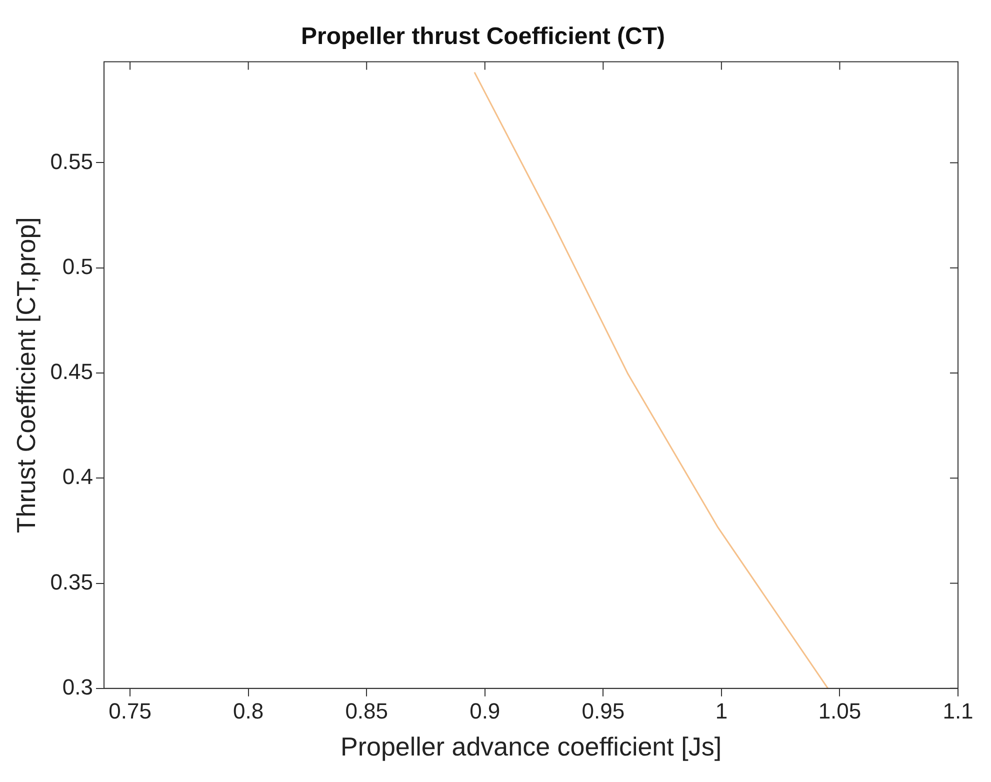 Image resolution: width=991 pixels, height=782 pixels. I want to click on y-tick-label: 0.35, so click(72, 581).